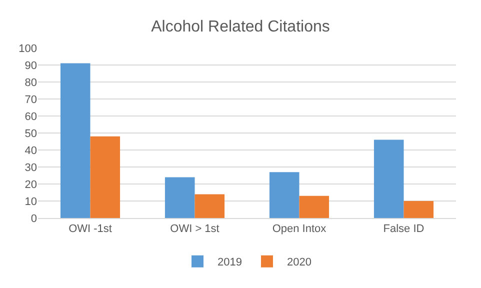 This screenshot has height=288, width=481. Describe the element at coordinates (33, 218) in the screenshot. I see `y-tick-label: 0` at that location.